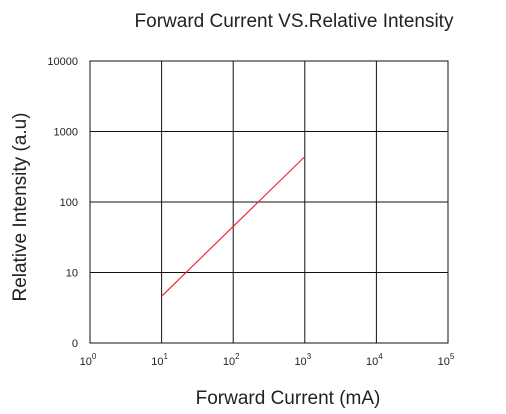 Image resolution: width=506 pixels, height=414 pixels. Describe the element at coordinates (62, 62) in the screenshot. I see `y-tick-label: 10000` at that location.